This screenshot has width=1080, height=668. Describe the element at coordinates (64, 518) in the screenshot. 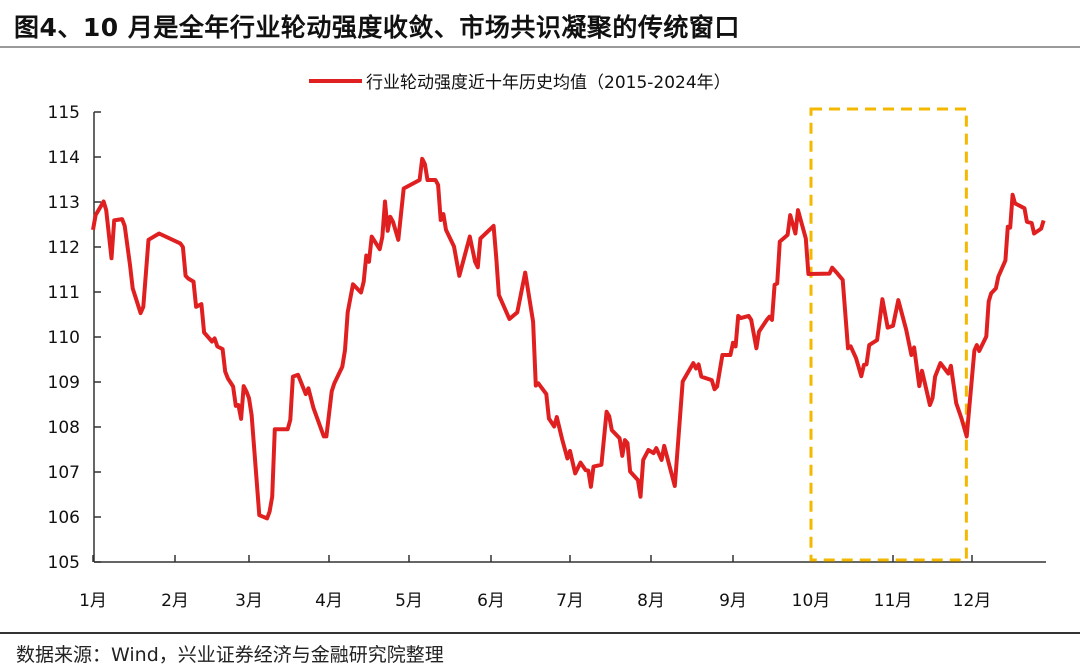

I see `y-tick-label: 106` at that location.